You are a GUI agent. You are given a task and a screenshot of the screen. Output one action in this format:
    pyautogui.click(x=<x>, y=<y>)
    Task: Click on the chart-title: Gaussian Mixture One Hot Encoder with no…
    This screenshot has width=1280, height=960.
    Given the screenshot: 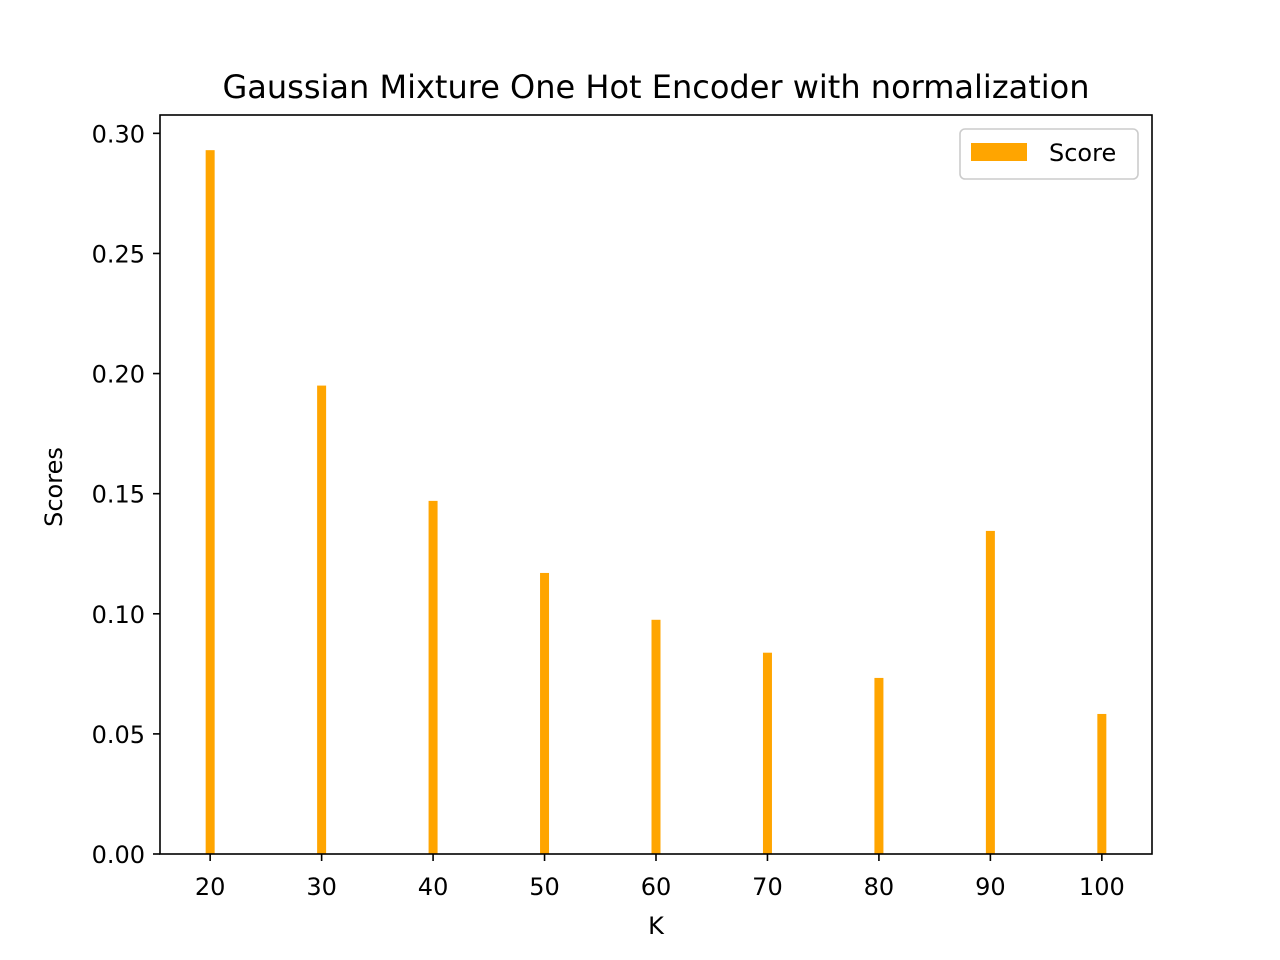 What is the action you would take?
    pyautogui.click(x=655, y=87)
    